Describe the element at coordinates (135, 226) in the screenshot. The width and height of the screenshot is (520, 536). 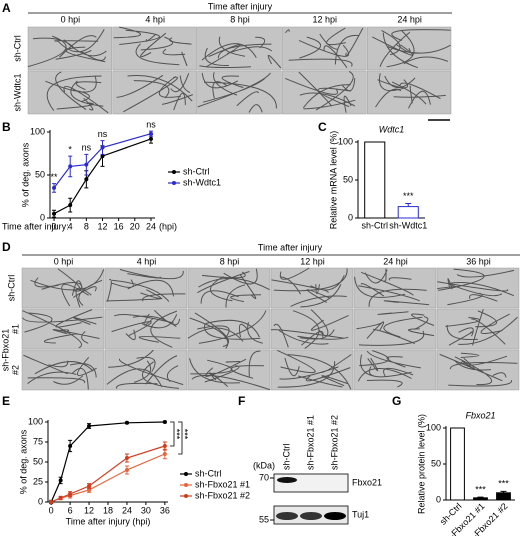
I see `x-tick-label: 20` at that location.